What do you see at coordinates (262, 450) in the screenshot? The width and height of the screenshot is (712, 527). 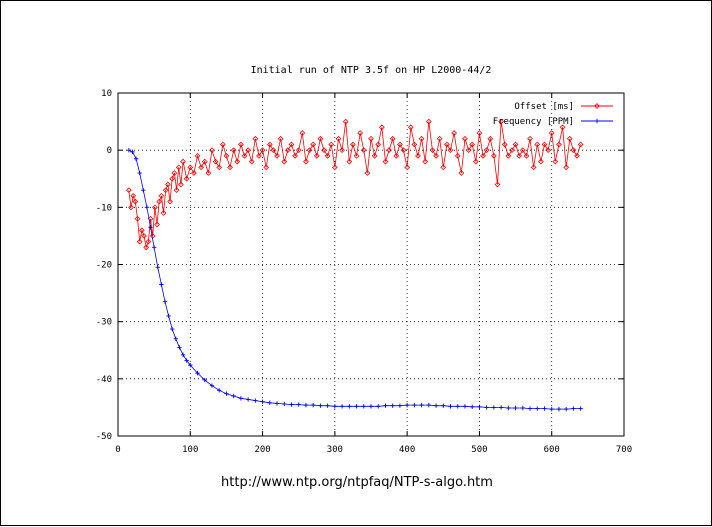 I see `x-tick-label: 200` at bounding box center [262, 450].